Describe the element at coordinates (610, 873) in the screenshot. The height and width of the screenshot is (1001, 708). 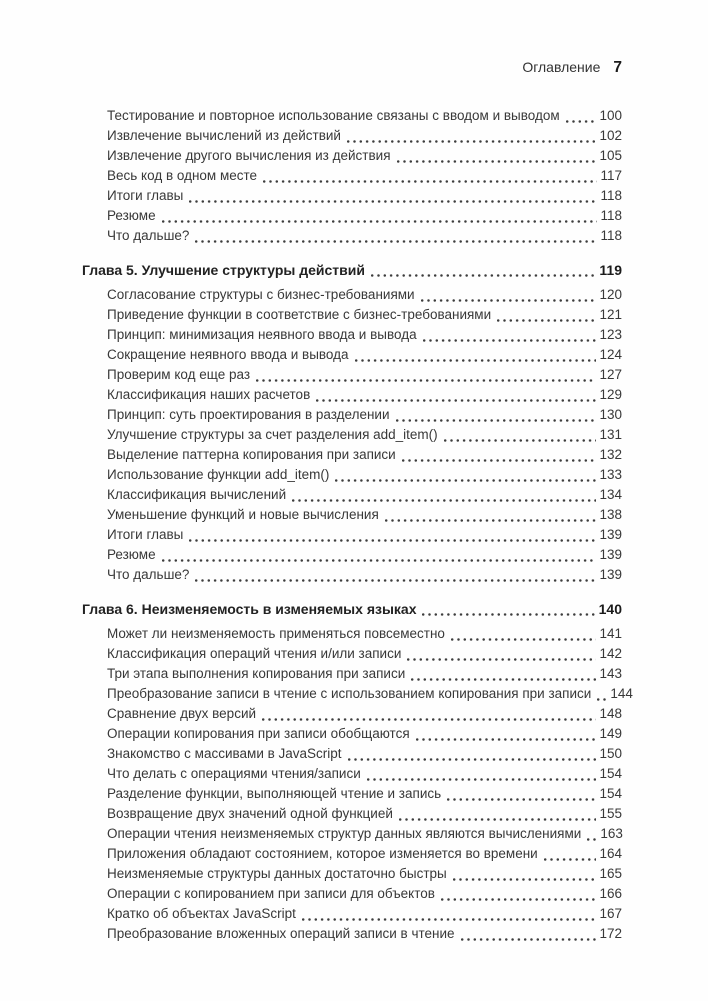
I see `toc-entry-page: 165` at that location.